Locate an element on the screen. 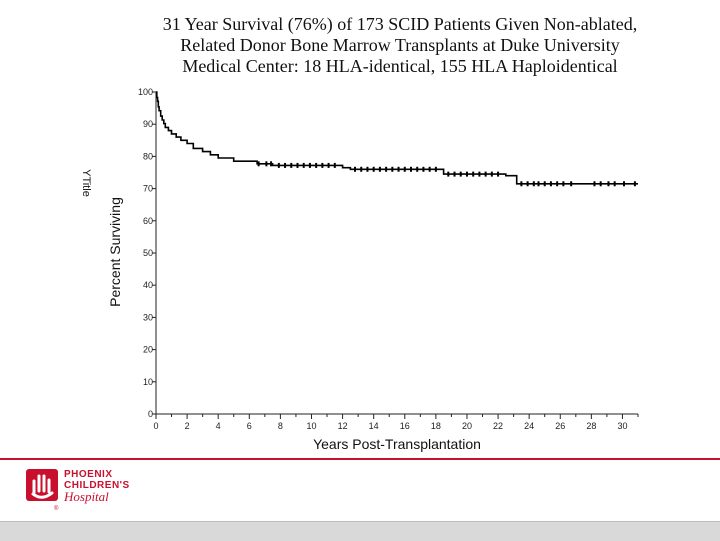 The height and width of the screenshot is (541, 720). x-tick-label: 24 is located at coordinates (529, 426).